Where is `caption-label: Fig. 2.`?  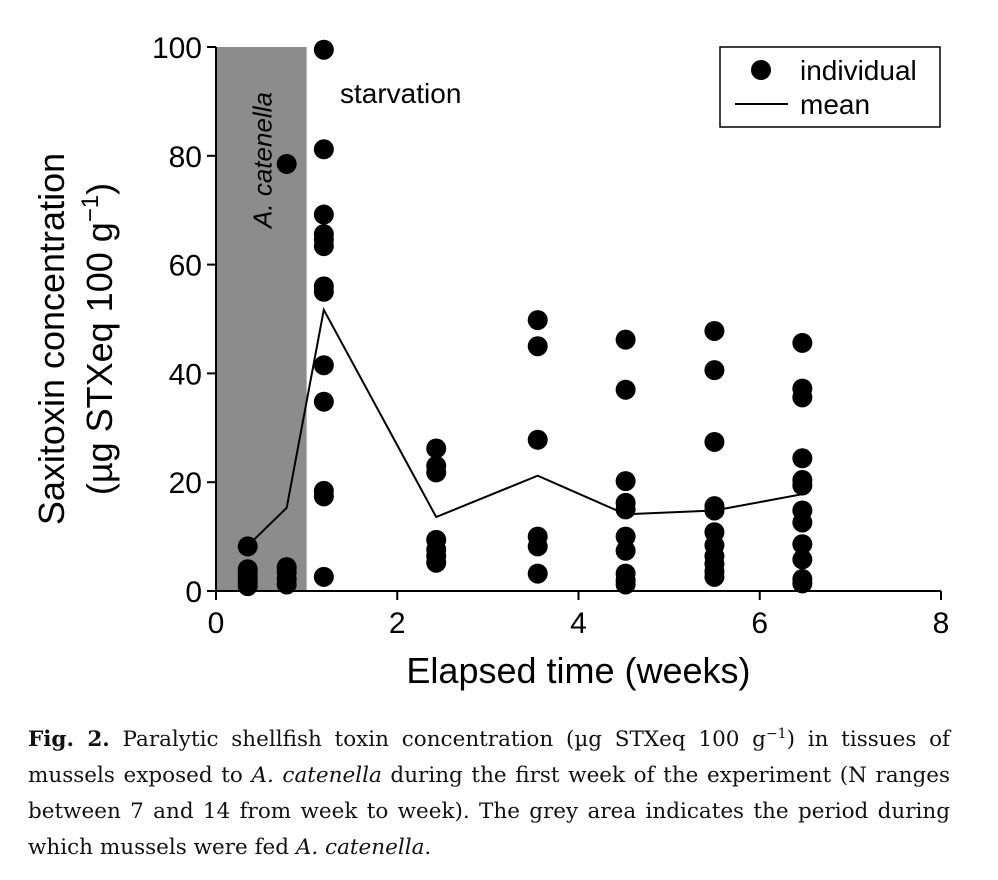 caption-label: Fig. 2. is located at coordinates (69, 739).